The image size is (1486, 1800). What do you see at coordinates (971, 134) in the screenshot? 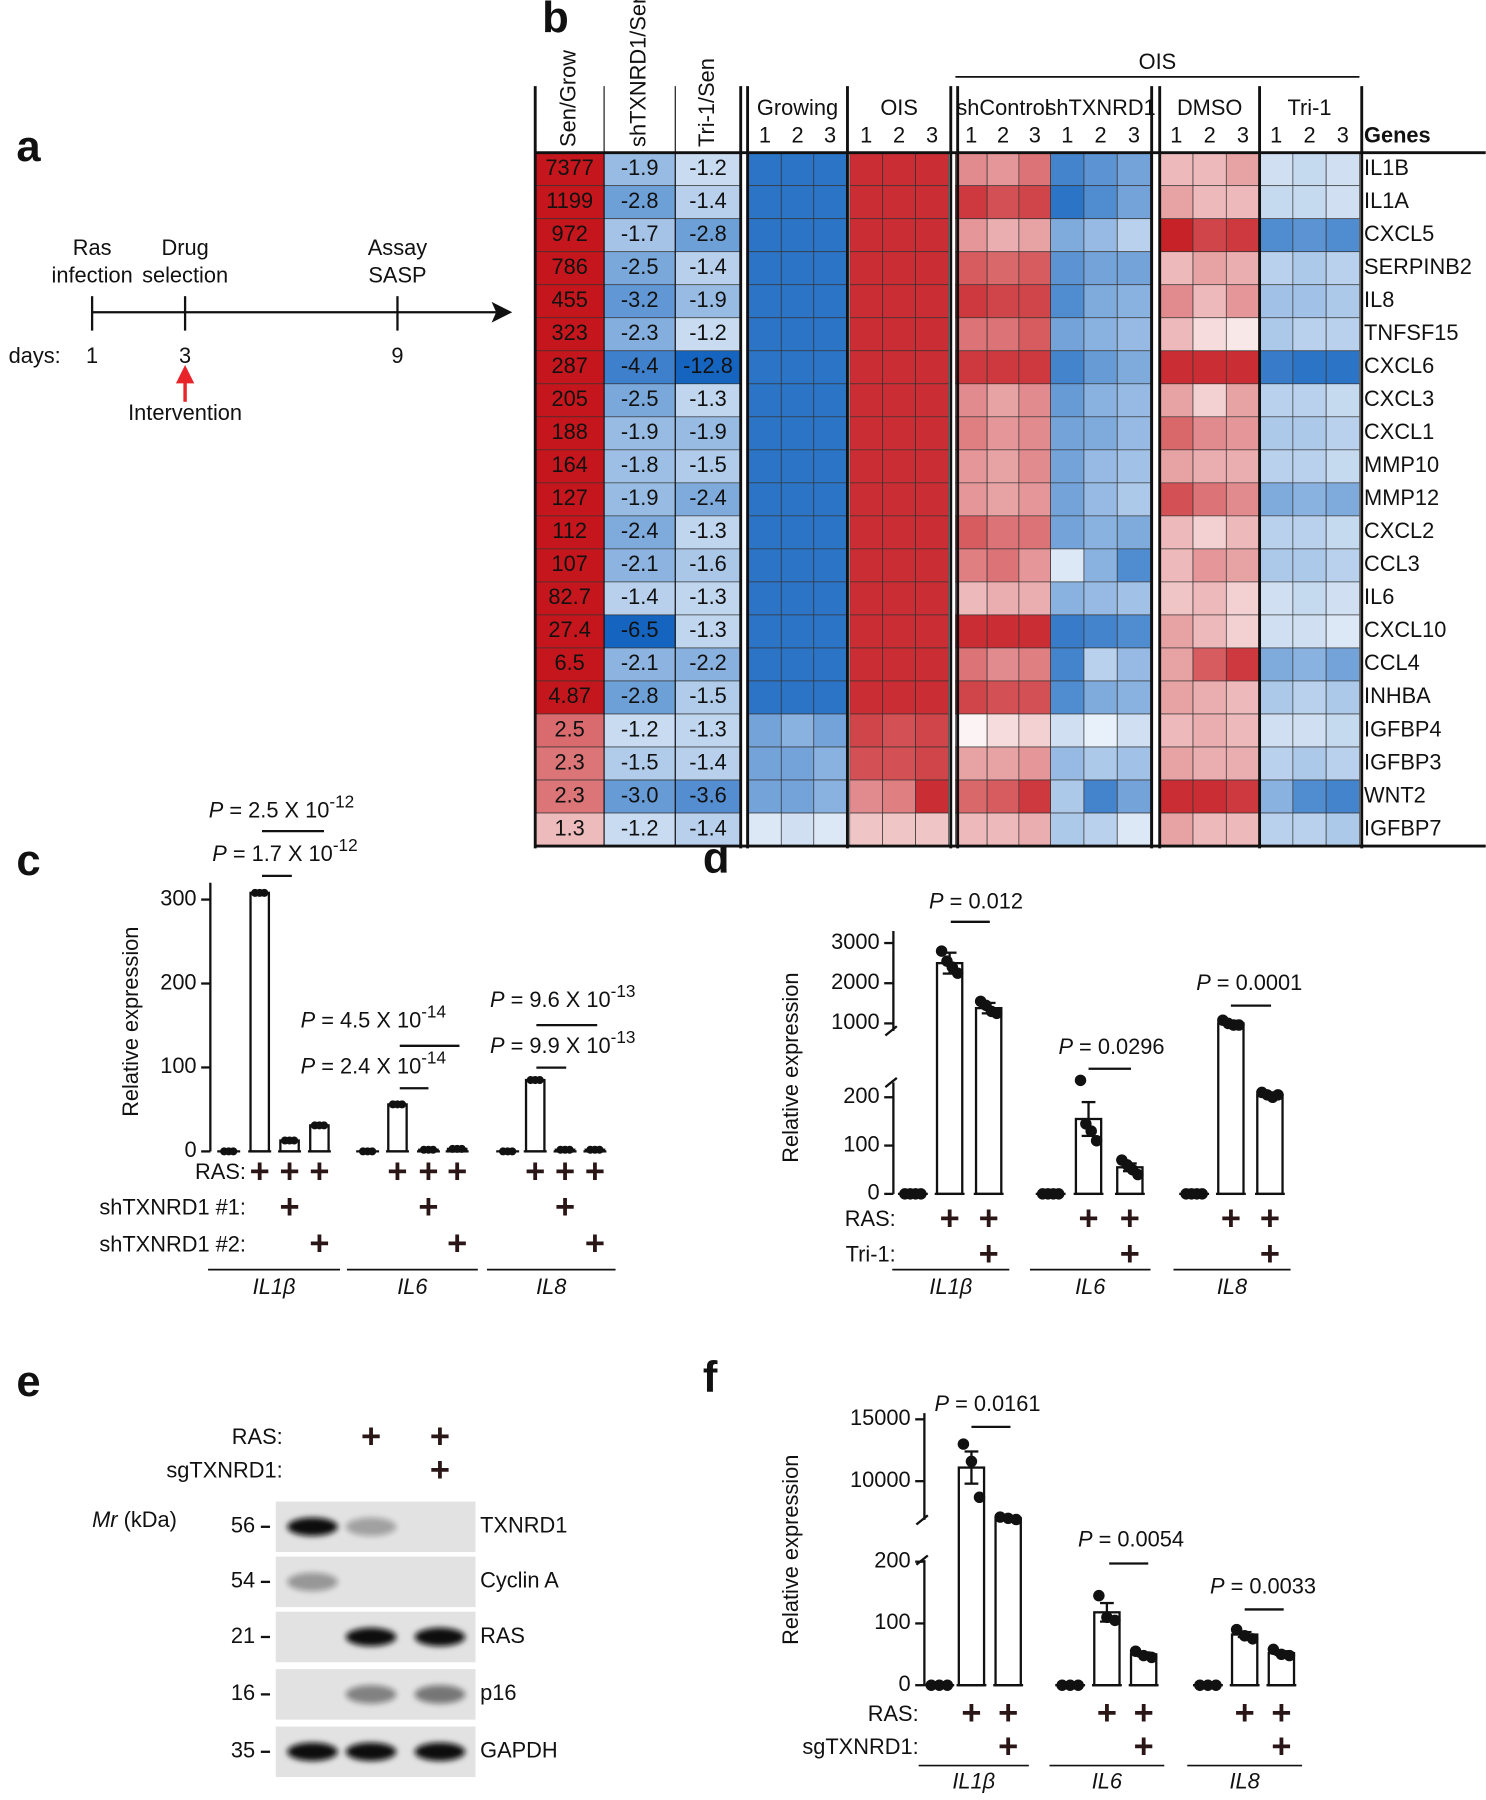
I see `replicate-label: 1` at bounding box center [971, 134].